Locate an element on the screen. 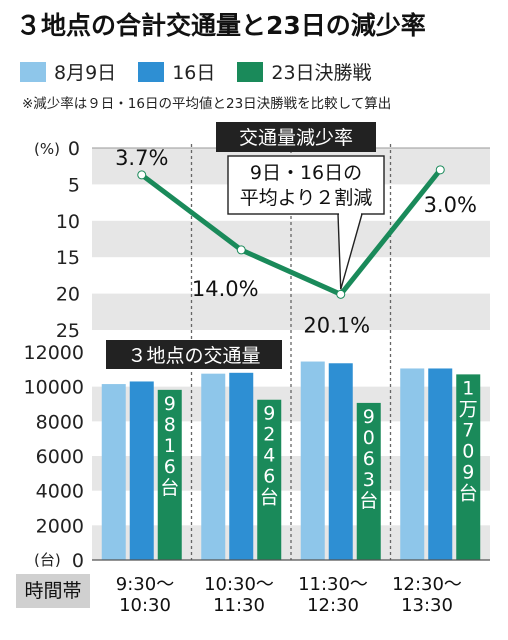 The image size is (508, 640). line-y-tick-3: 15 is located at coordinates (68, 258).